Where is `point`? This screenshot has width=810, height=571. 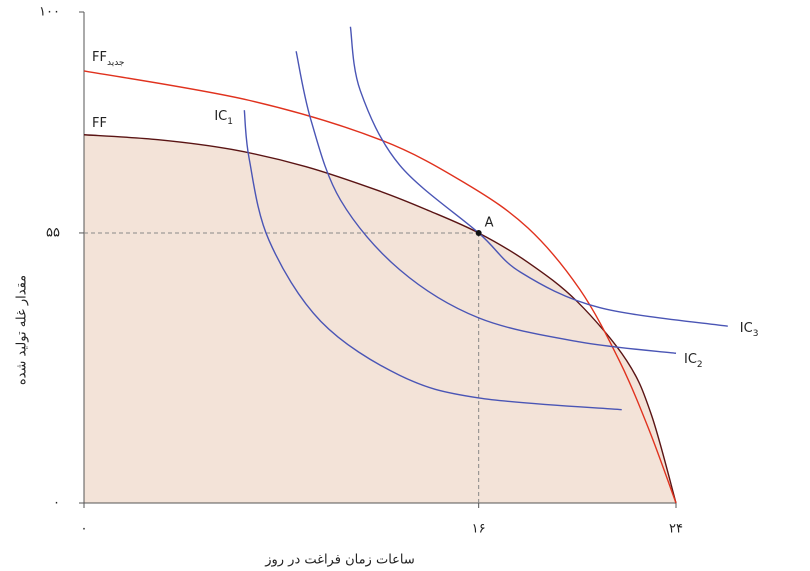 point is located at coordinates (478, 232).